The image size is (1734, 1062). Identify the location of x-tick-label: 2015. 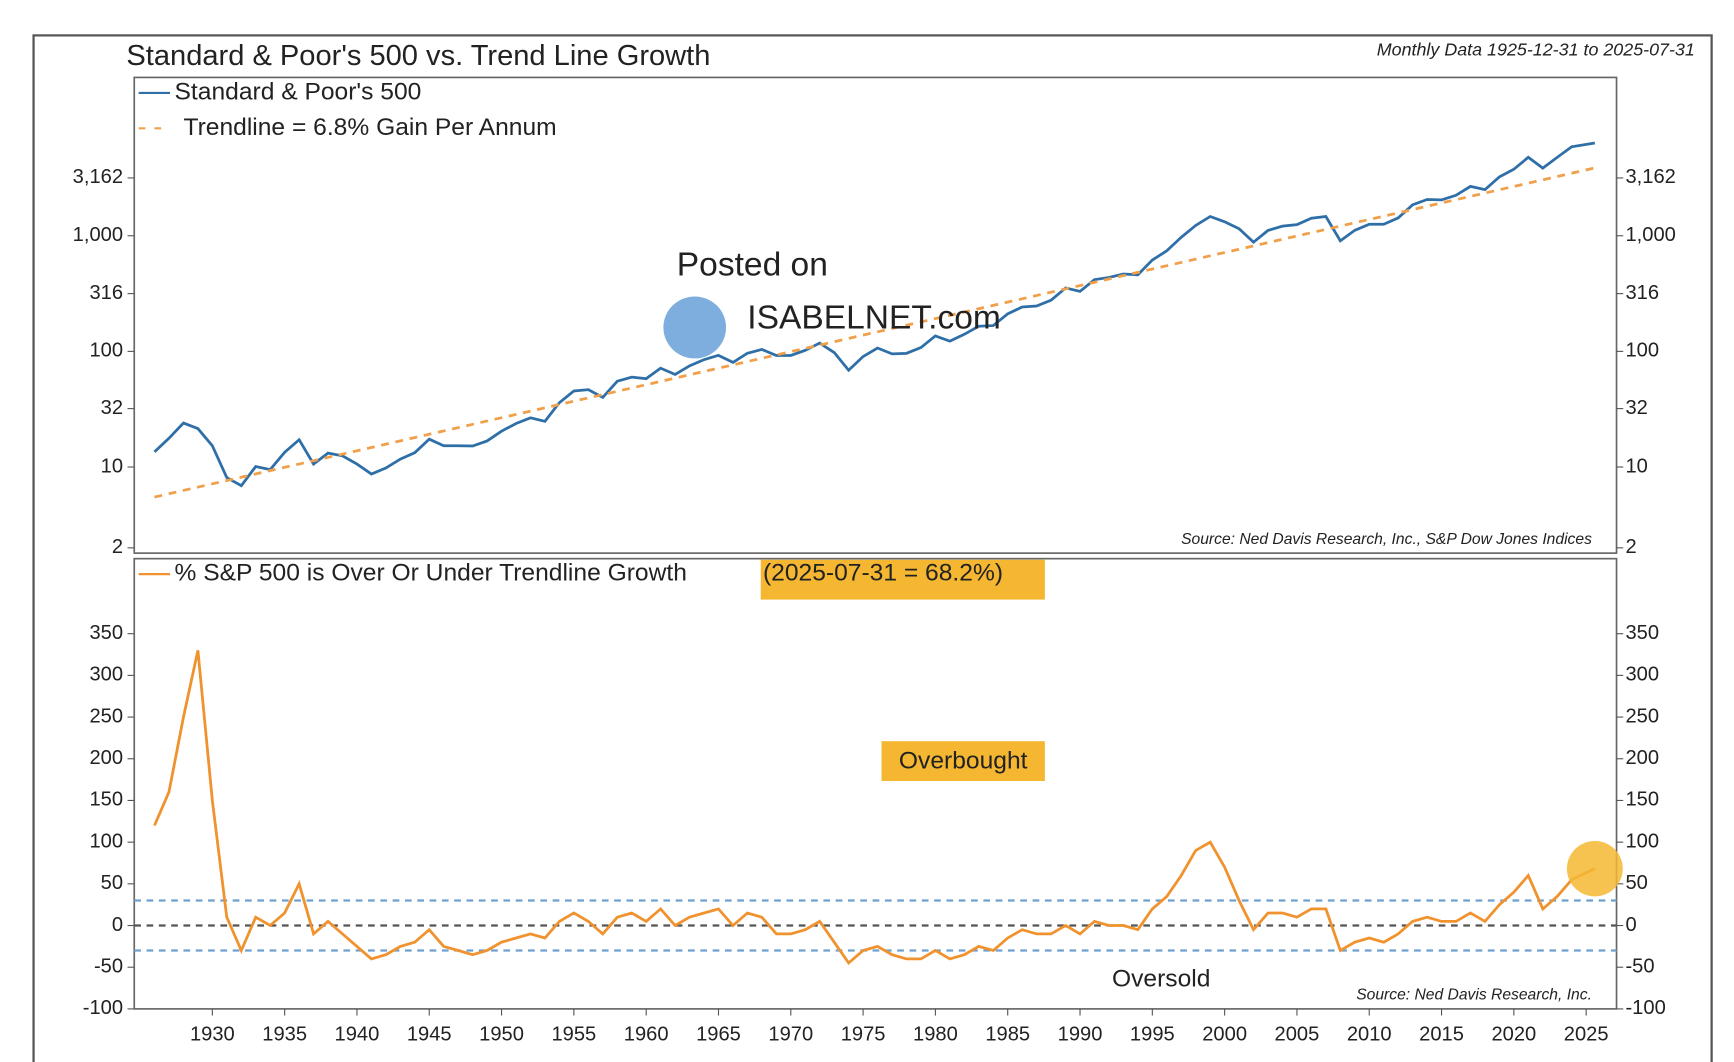
(1441, 1035).